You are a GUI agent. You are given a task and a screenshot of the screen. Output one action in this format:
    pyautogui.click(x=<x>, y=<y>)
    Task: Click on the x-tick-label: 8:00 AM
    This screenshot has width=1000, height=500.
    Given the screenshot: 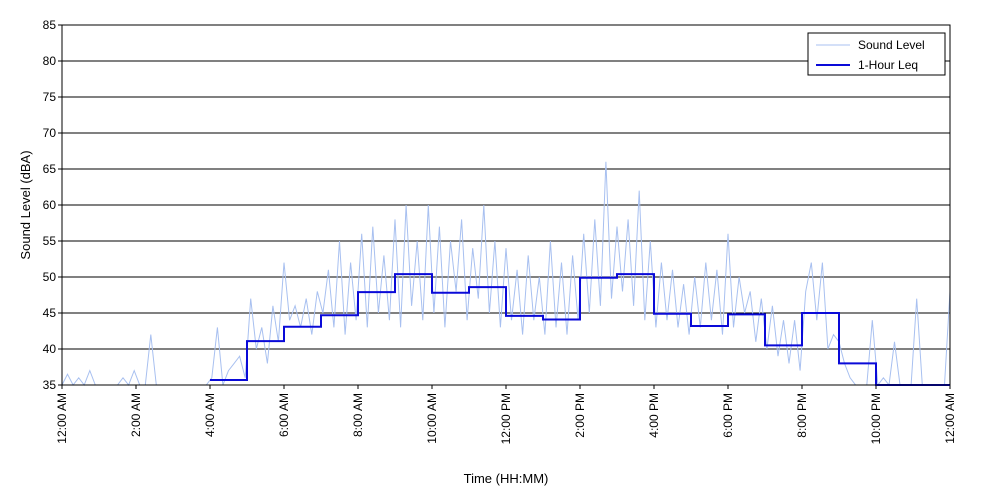 What is the action you would take?
    pyautogui.click(x=358, y=415)
    